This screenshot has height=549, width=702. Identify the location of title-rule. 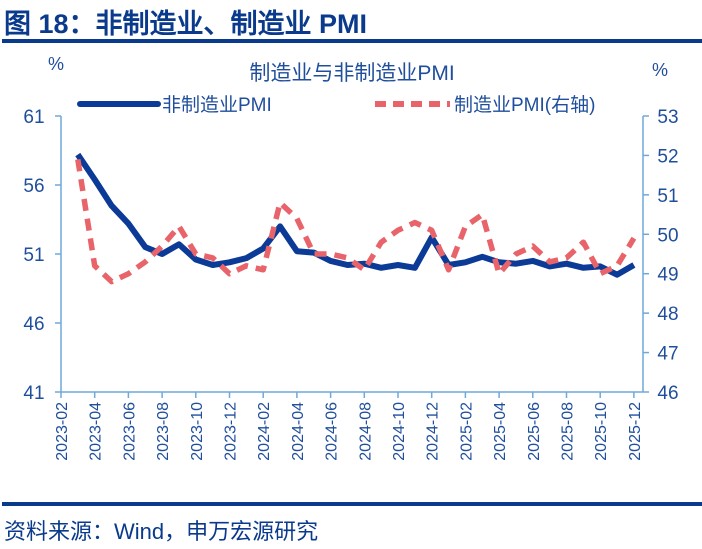
(352, 41).